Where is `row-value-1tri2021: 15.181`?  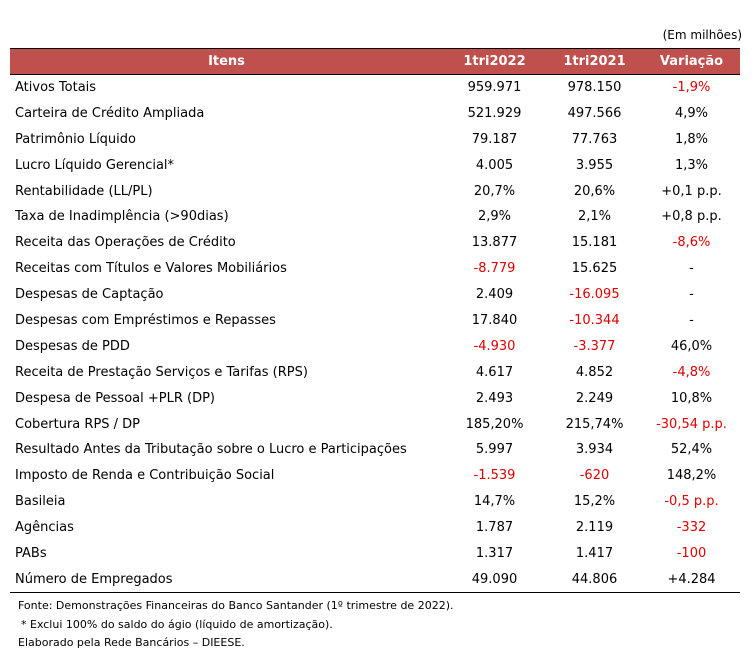
row-value-1tri2021: 15.181 is located at coordinates (594, 243).